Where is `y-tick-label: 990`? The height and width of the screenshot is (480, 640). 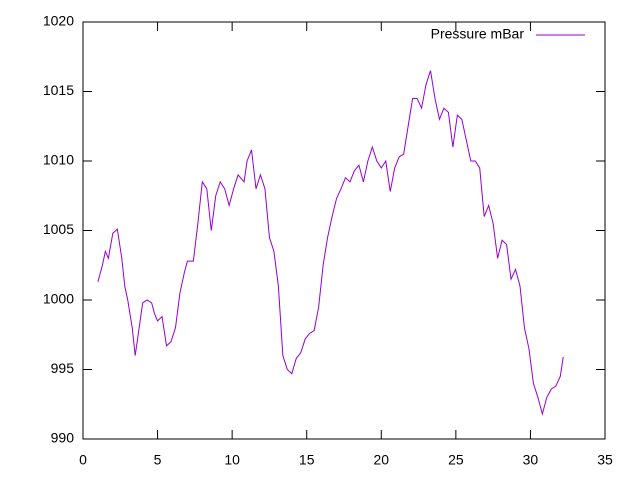
y-tick-label: 990 is located at coordinates (63, 438).